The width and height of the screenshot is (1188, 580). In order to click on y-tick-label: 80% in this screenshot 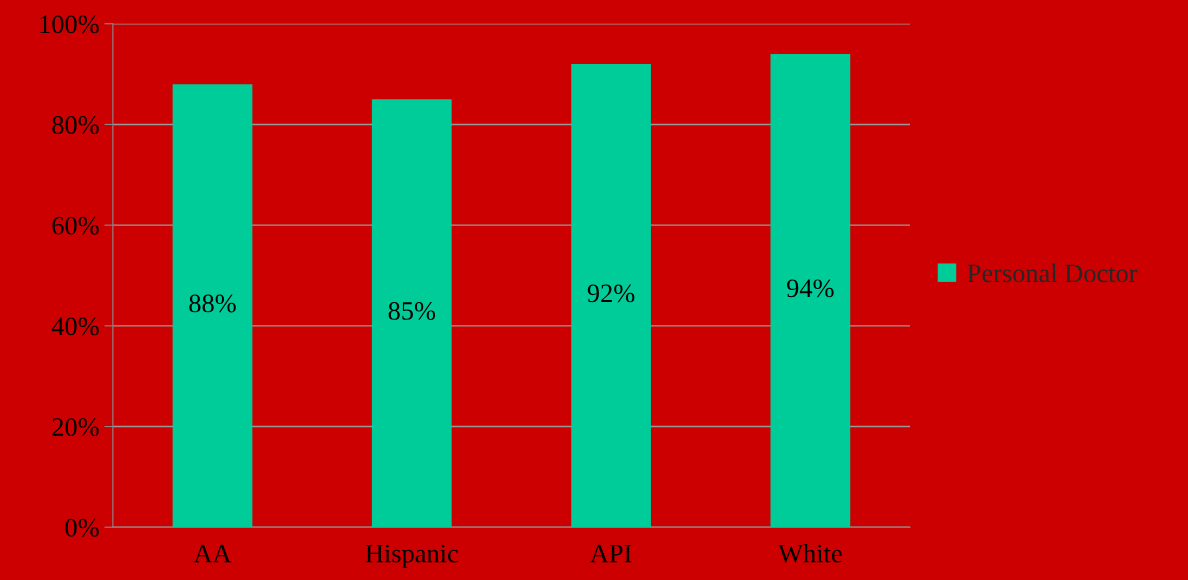, I will do `click(75, 125)`.